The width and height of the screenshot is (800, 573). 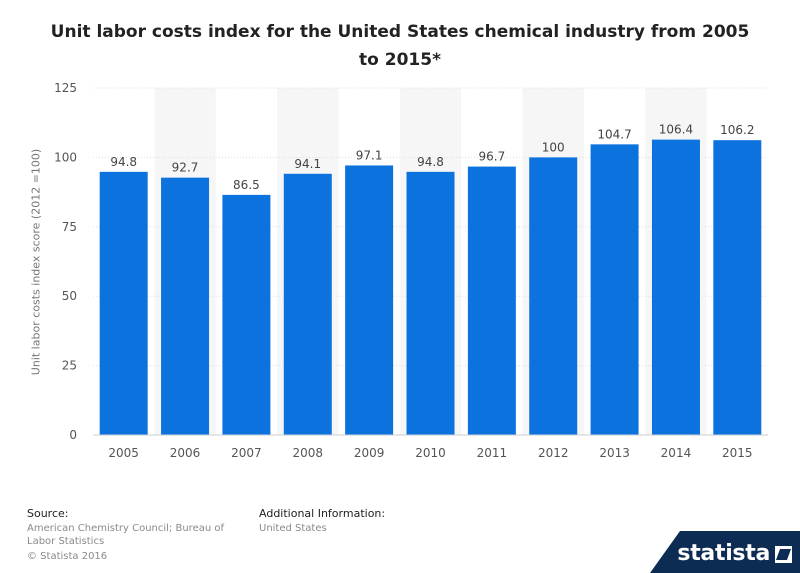 I want to click on x-tick-label: 2005, so click(x=123, y=453).